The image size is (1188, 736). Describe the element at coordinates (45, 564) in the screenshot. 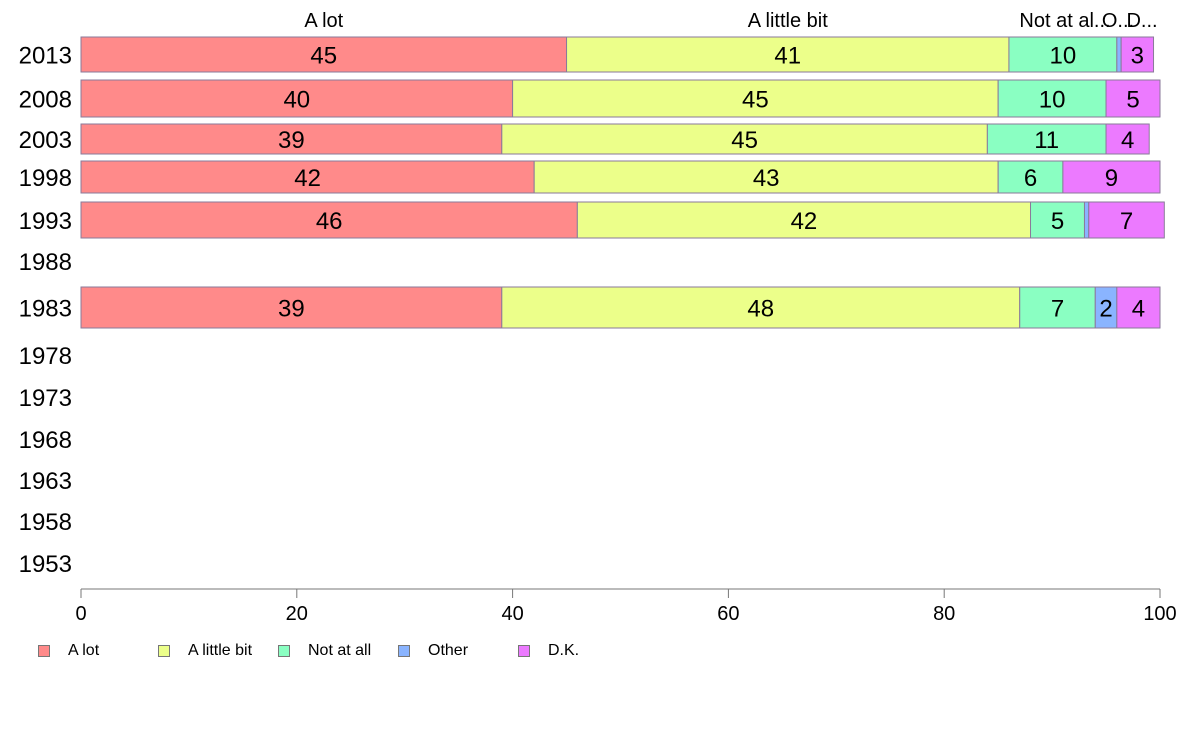

I see `year-label-1953: 1953` at that location.